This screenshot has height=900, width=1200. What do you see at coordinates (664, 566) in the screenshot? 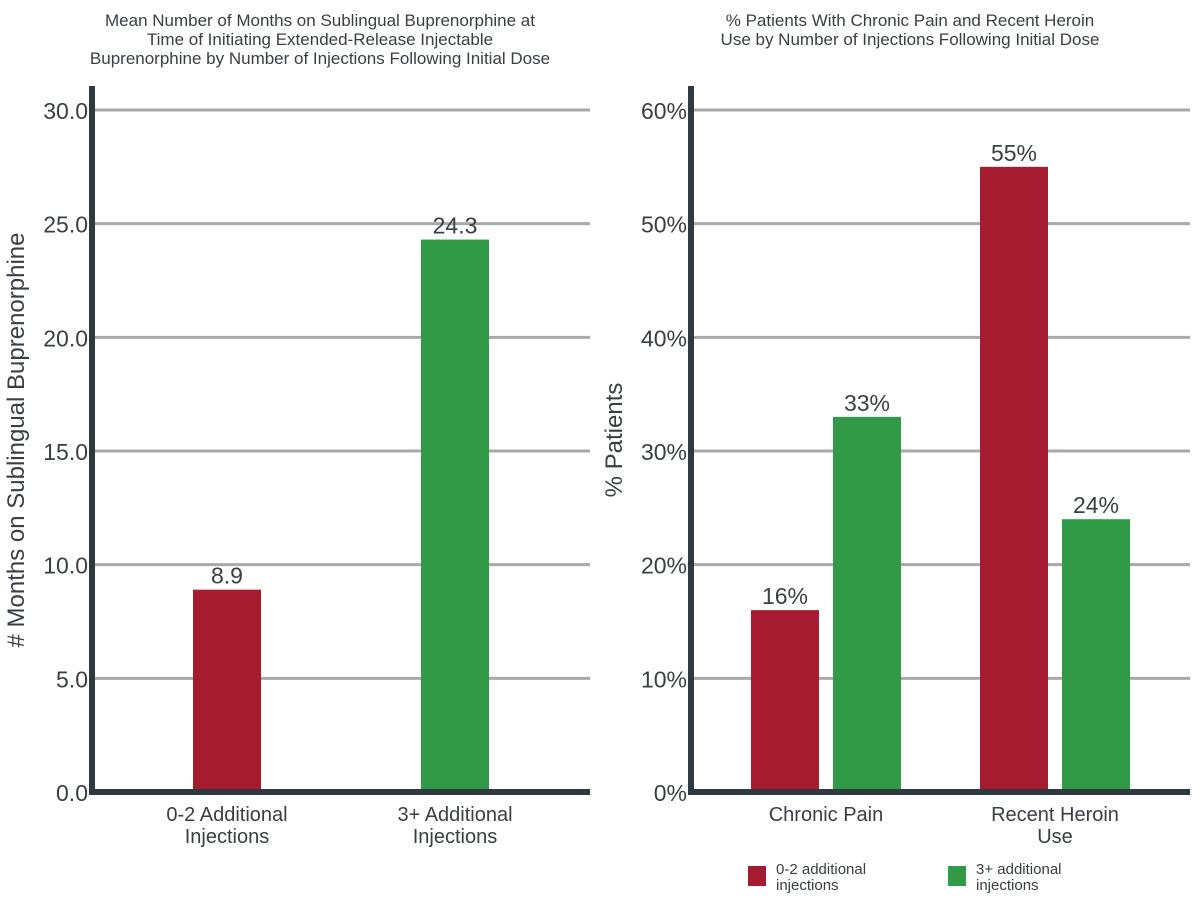
I see `right-y-tick-label: 20%` at bounding box center [664, 566].